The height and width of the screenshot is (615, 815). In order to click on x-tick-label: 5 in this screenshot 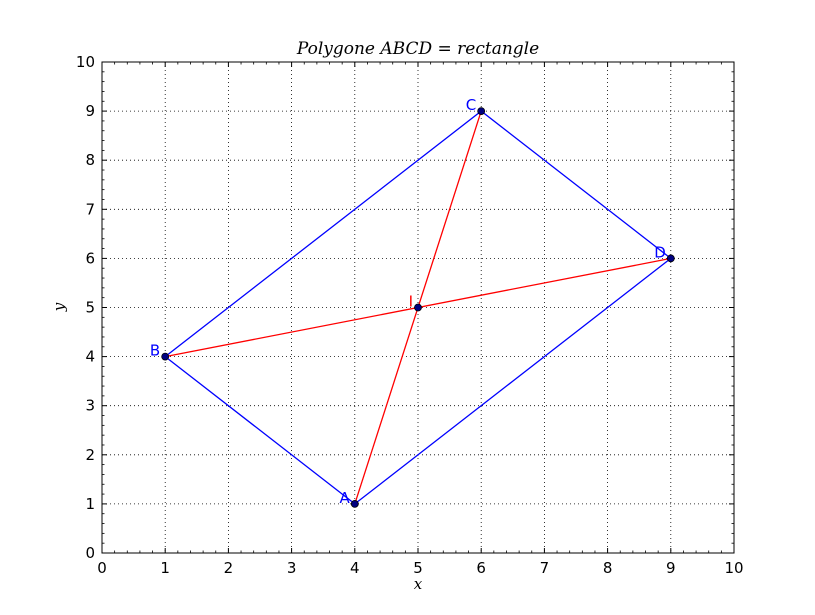, I will do `click(418, 568)`.